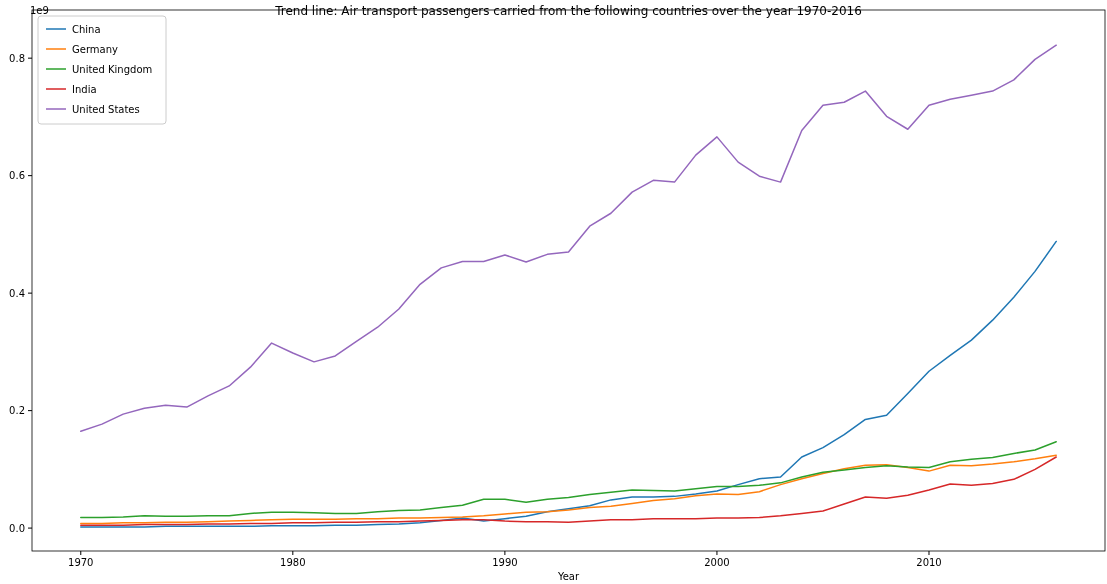  I want to click on legend-label: India, so click(84, 89).